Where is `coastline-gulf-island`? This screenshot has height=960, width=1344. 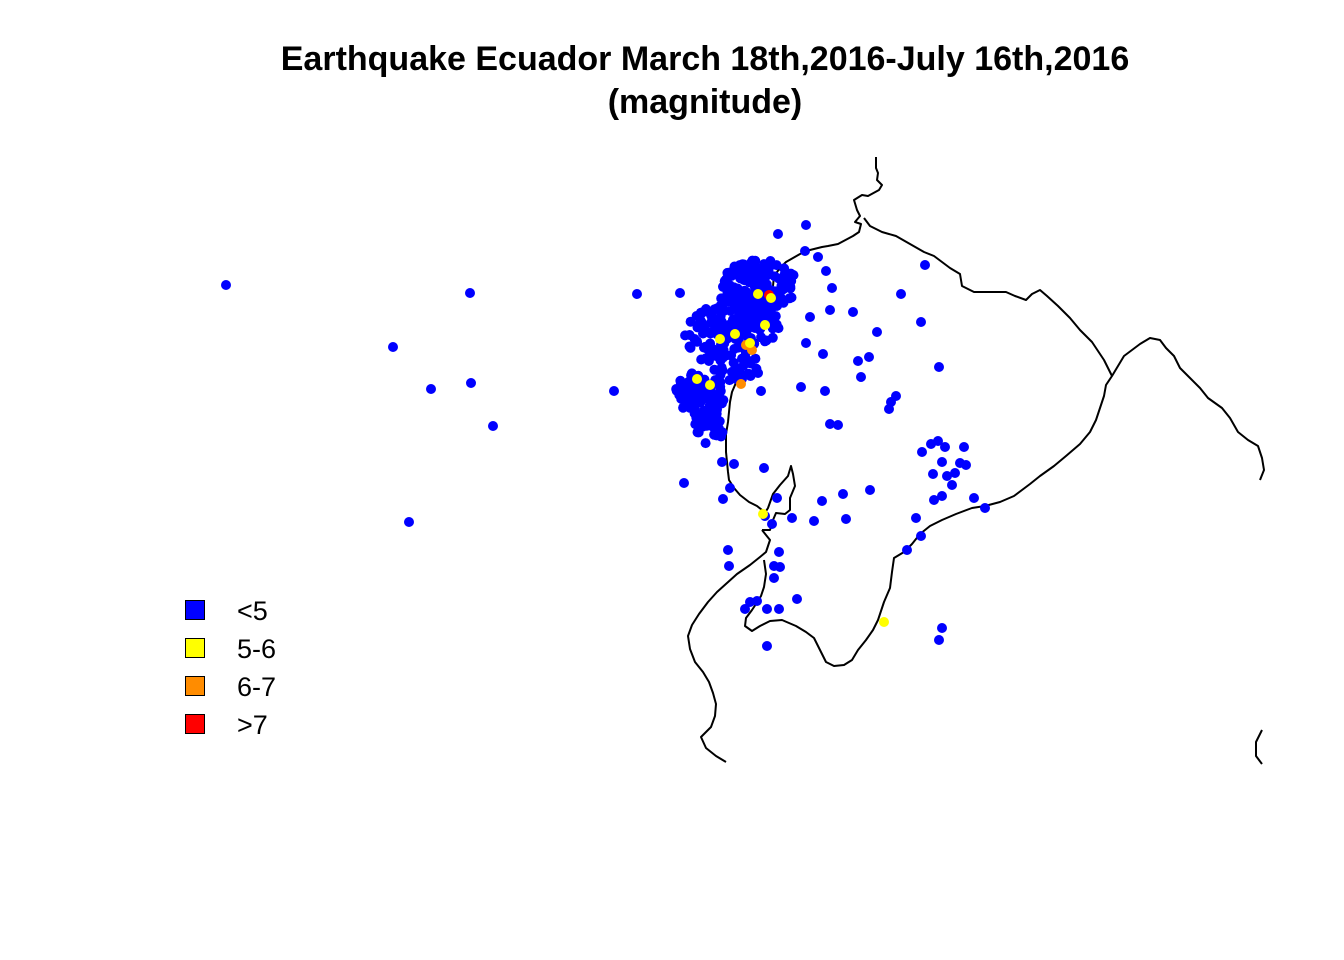
coastline-gulf-island is located at coordinates (928, 442).